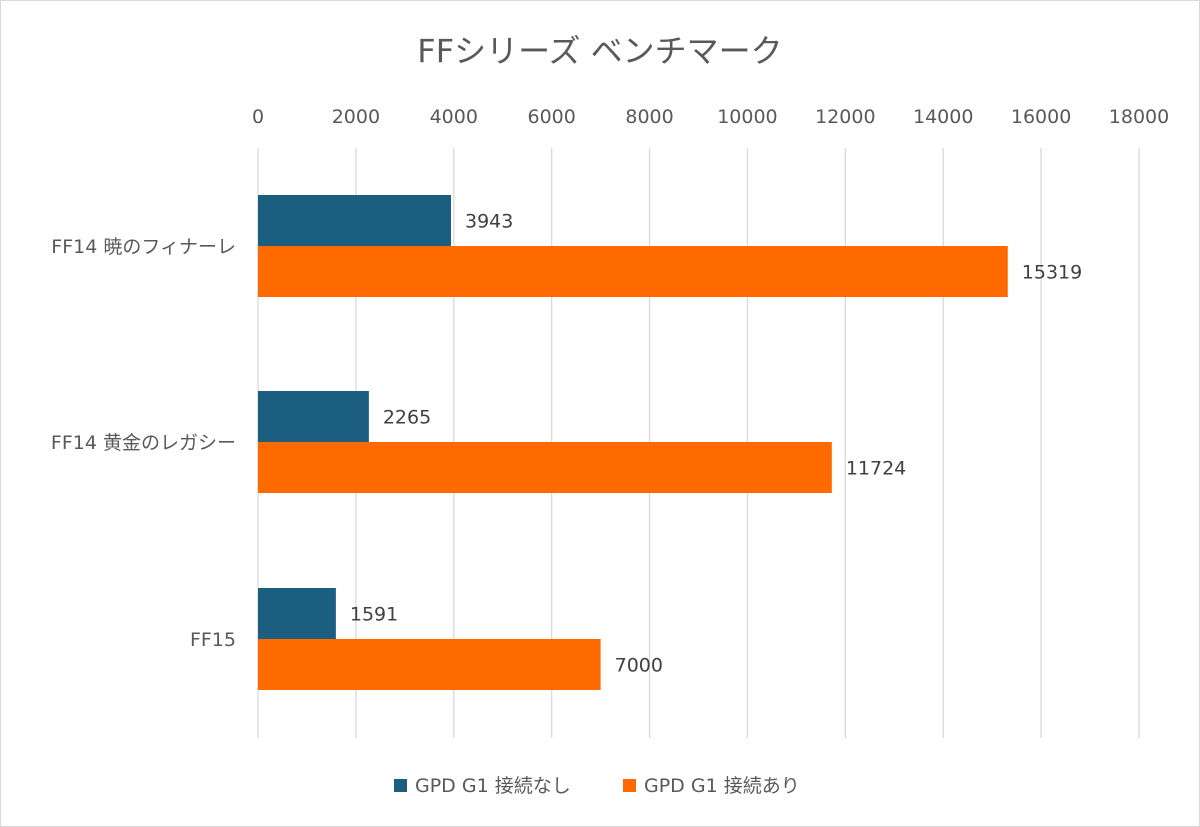 The width and height of the screenshot is (1200, 827). Describe the element at coordinates (258, 117) in the screenshot. I see `x-tick-label: 0` at that location.